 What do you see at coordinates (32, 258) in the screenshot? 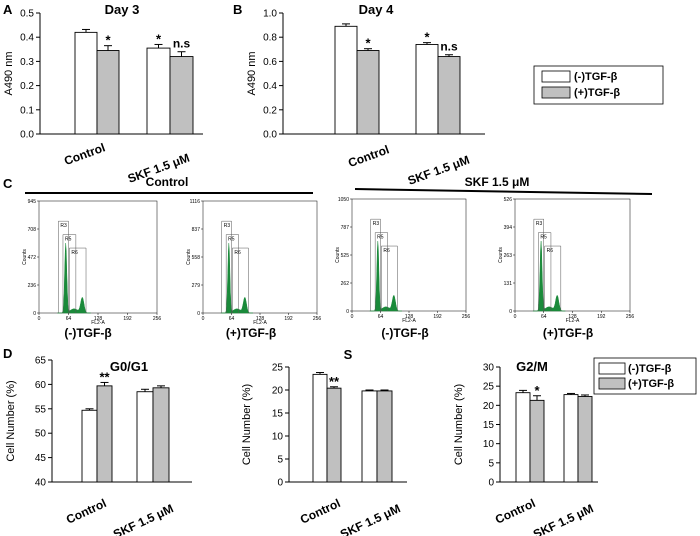
I see `fc-y-tick-label: 472` at bounding box center [32, 258].